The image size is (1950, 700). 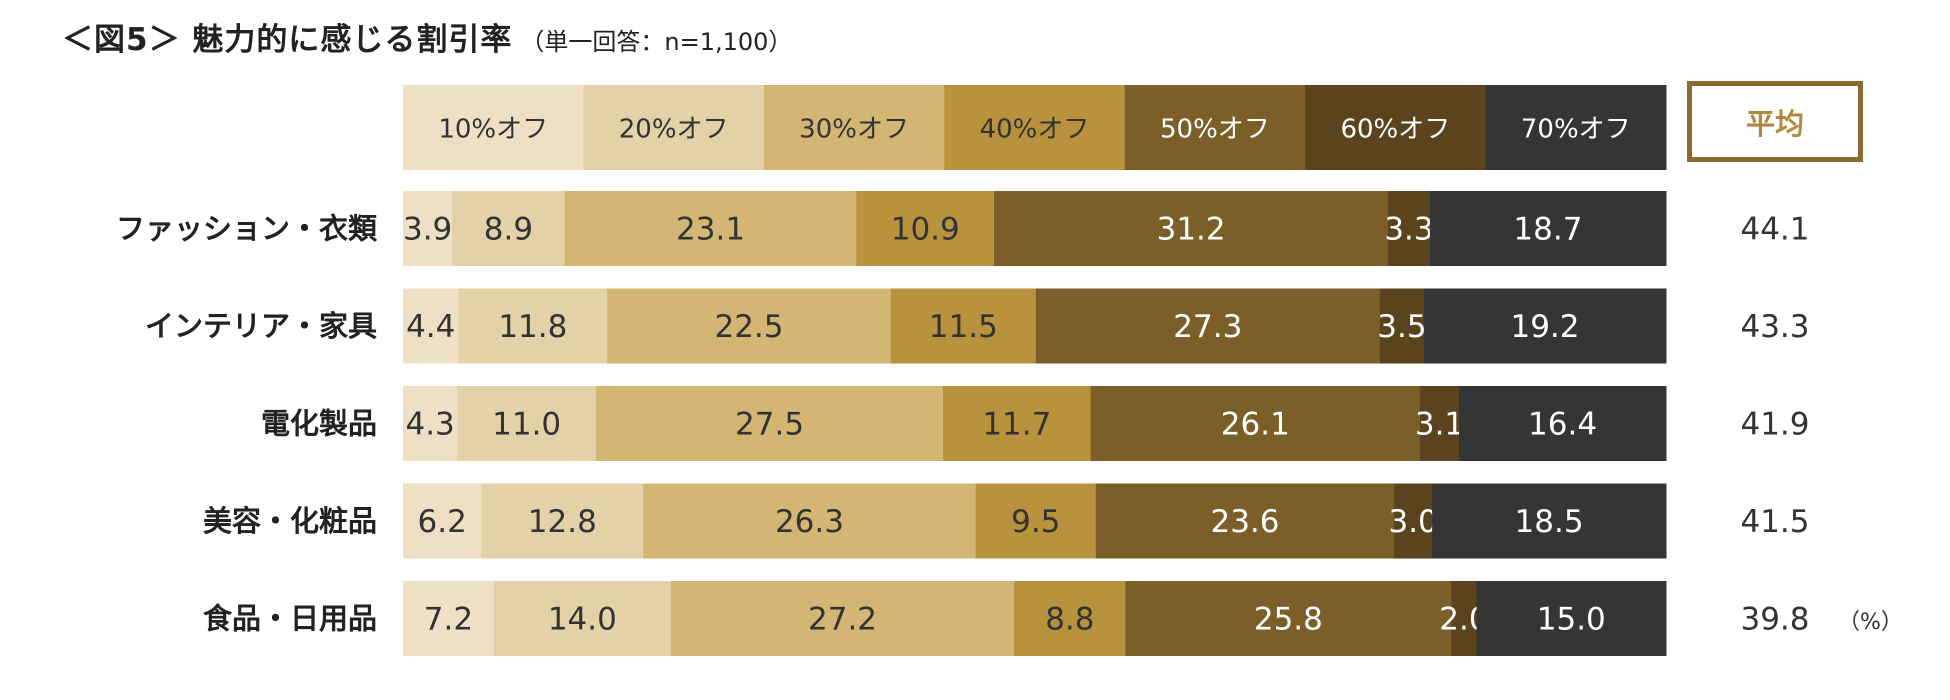 I want to click on bar-value-label: 3.9, so click(x=427, y=230).